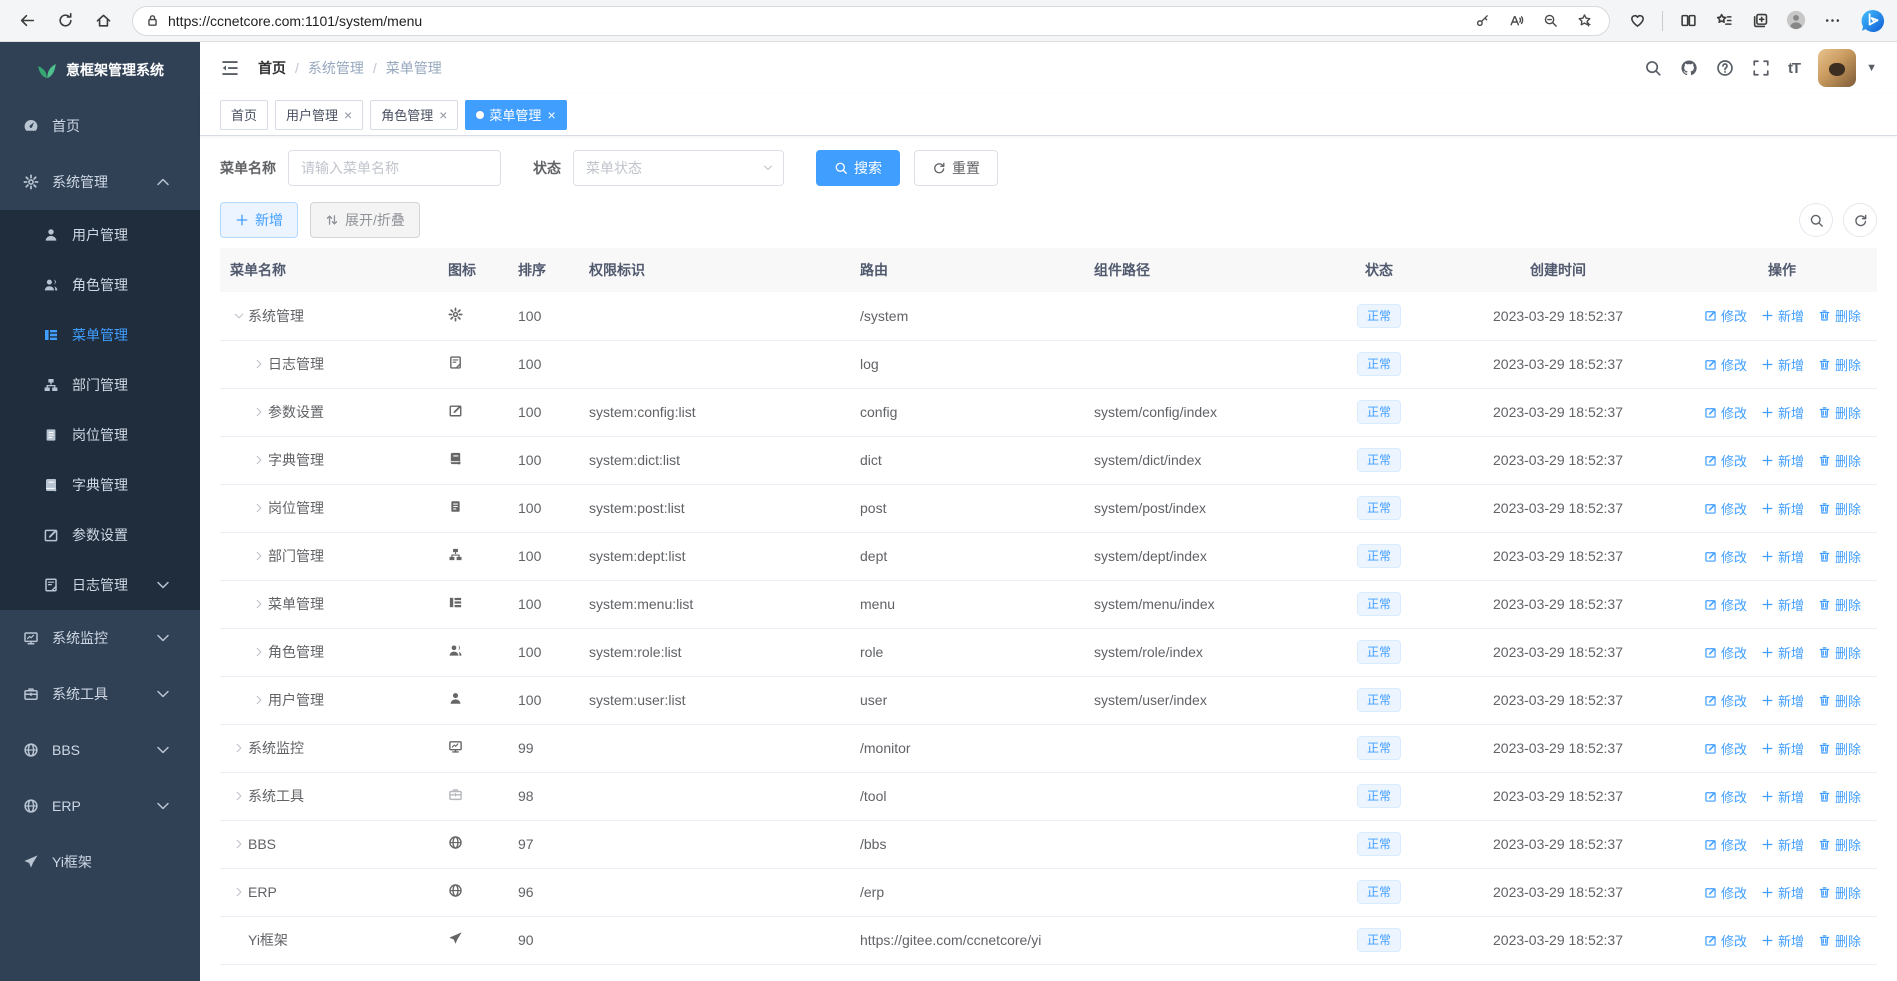  Describe the element at coordinates (259, 220) in the screenshot. I see `add-button: 新增` at that location.